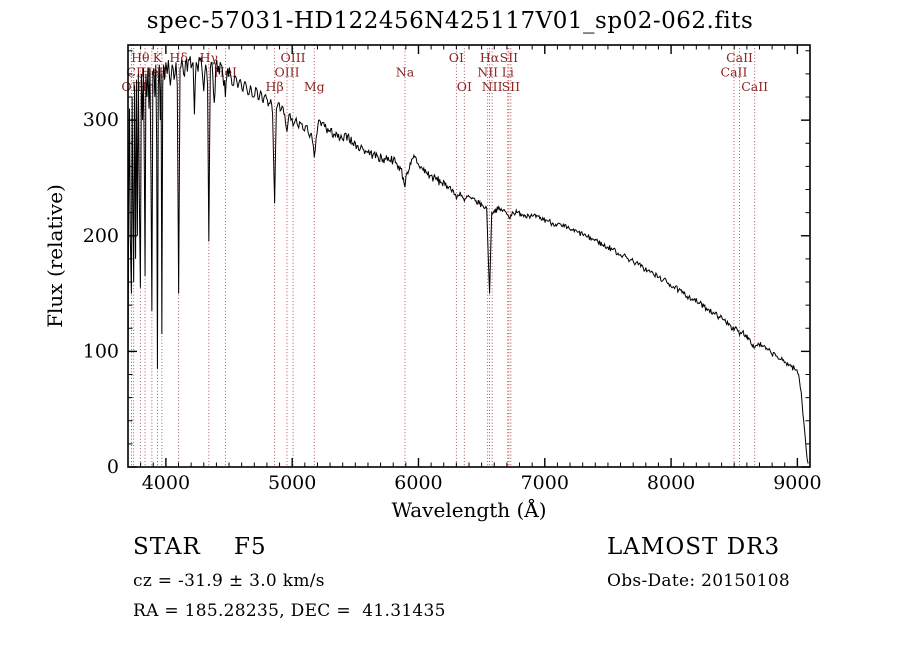 This screenshot has width=900, height=649. What do you see at coordinates (292, 483) in the screenshot?
I see `x-tick-label: 5000` at bounding box center [292, 483].